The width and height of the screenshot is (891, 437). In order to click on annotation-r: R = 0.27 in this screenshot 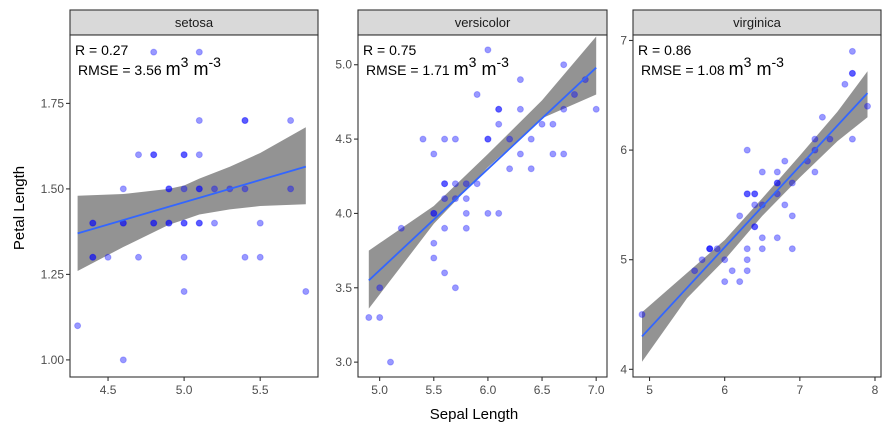, I will do `click(102, 50)`.